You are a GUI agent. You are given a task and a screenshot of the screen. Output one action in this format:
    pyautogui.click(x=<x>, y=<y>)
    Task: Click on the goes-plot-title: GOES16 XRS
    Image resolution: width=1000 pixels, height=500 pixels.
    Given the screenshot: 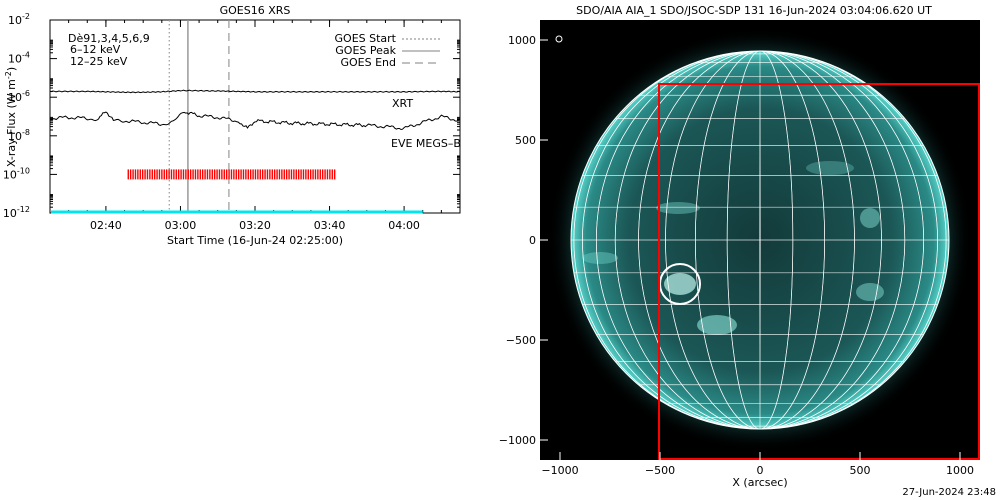 What is the action you would take?
    pyautogui.click(x=255, y=10)
    